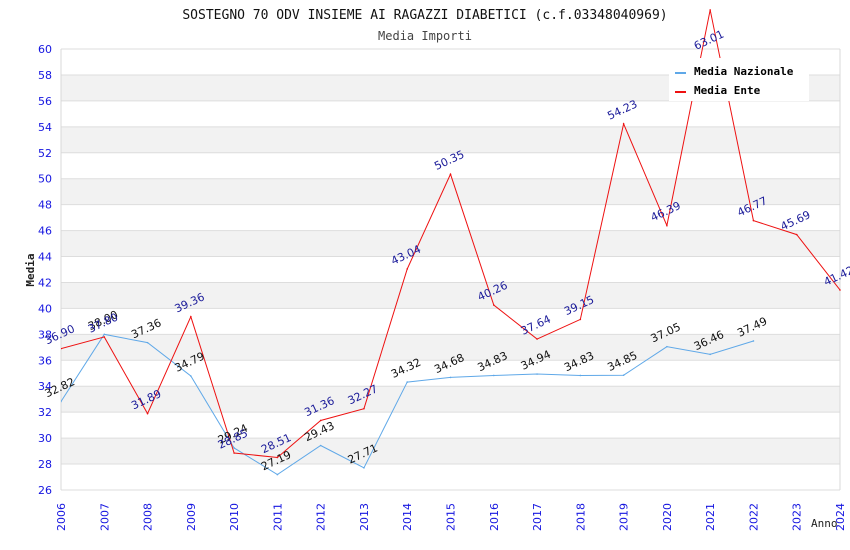  Describe the element at coordinates (234, 517) in the screenshot. I see `x-tick-label: 2010` at that location.